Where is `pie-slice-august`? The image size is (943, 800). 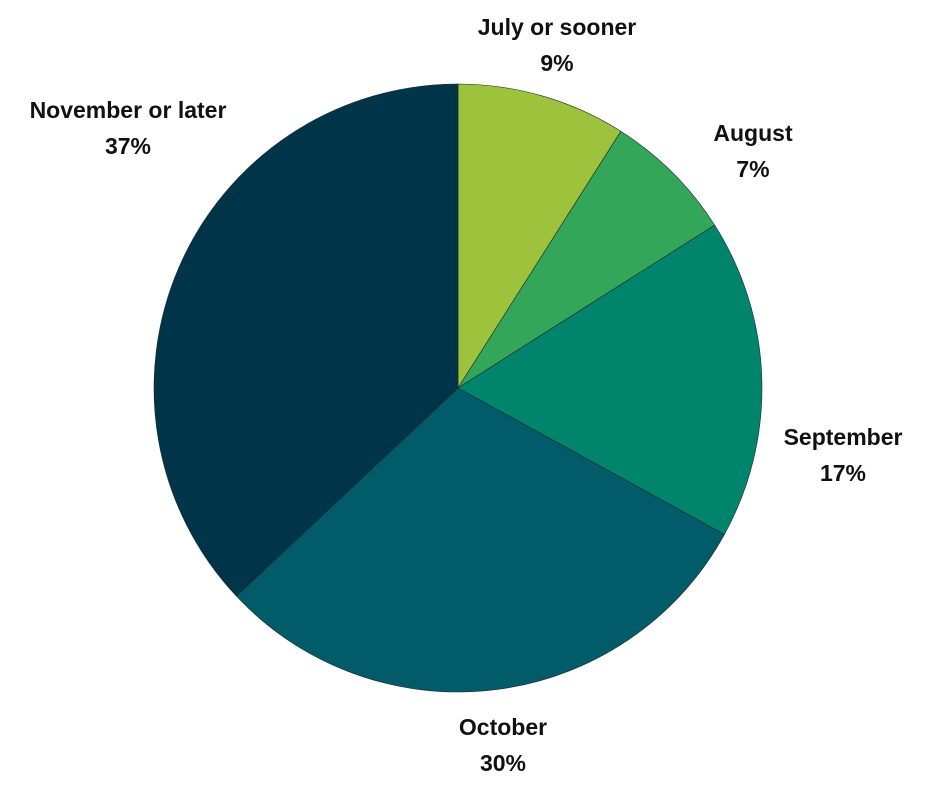 pie-slice-august is located at coordinates (586, 259).